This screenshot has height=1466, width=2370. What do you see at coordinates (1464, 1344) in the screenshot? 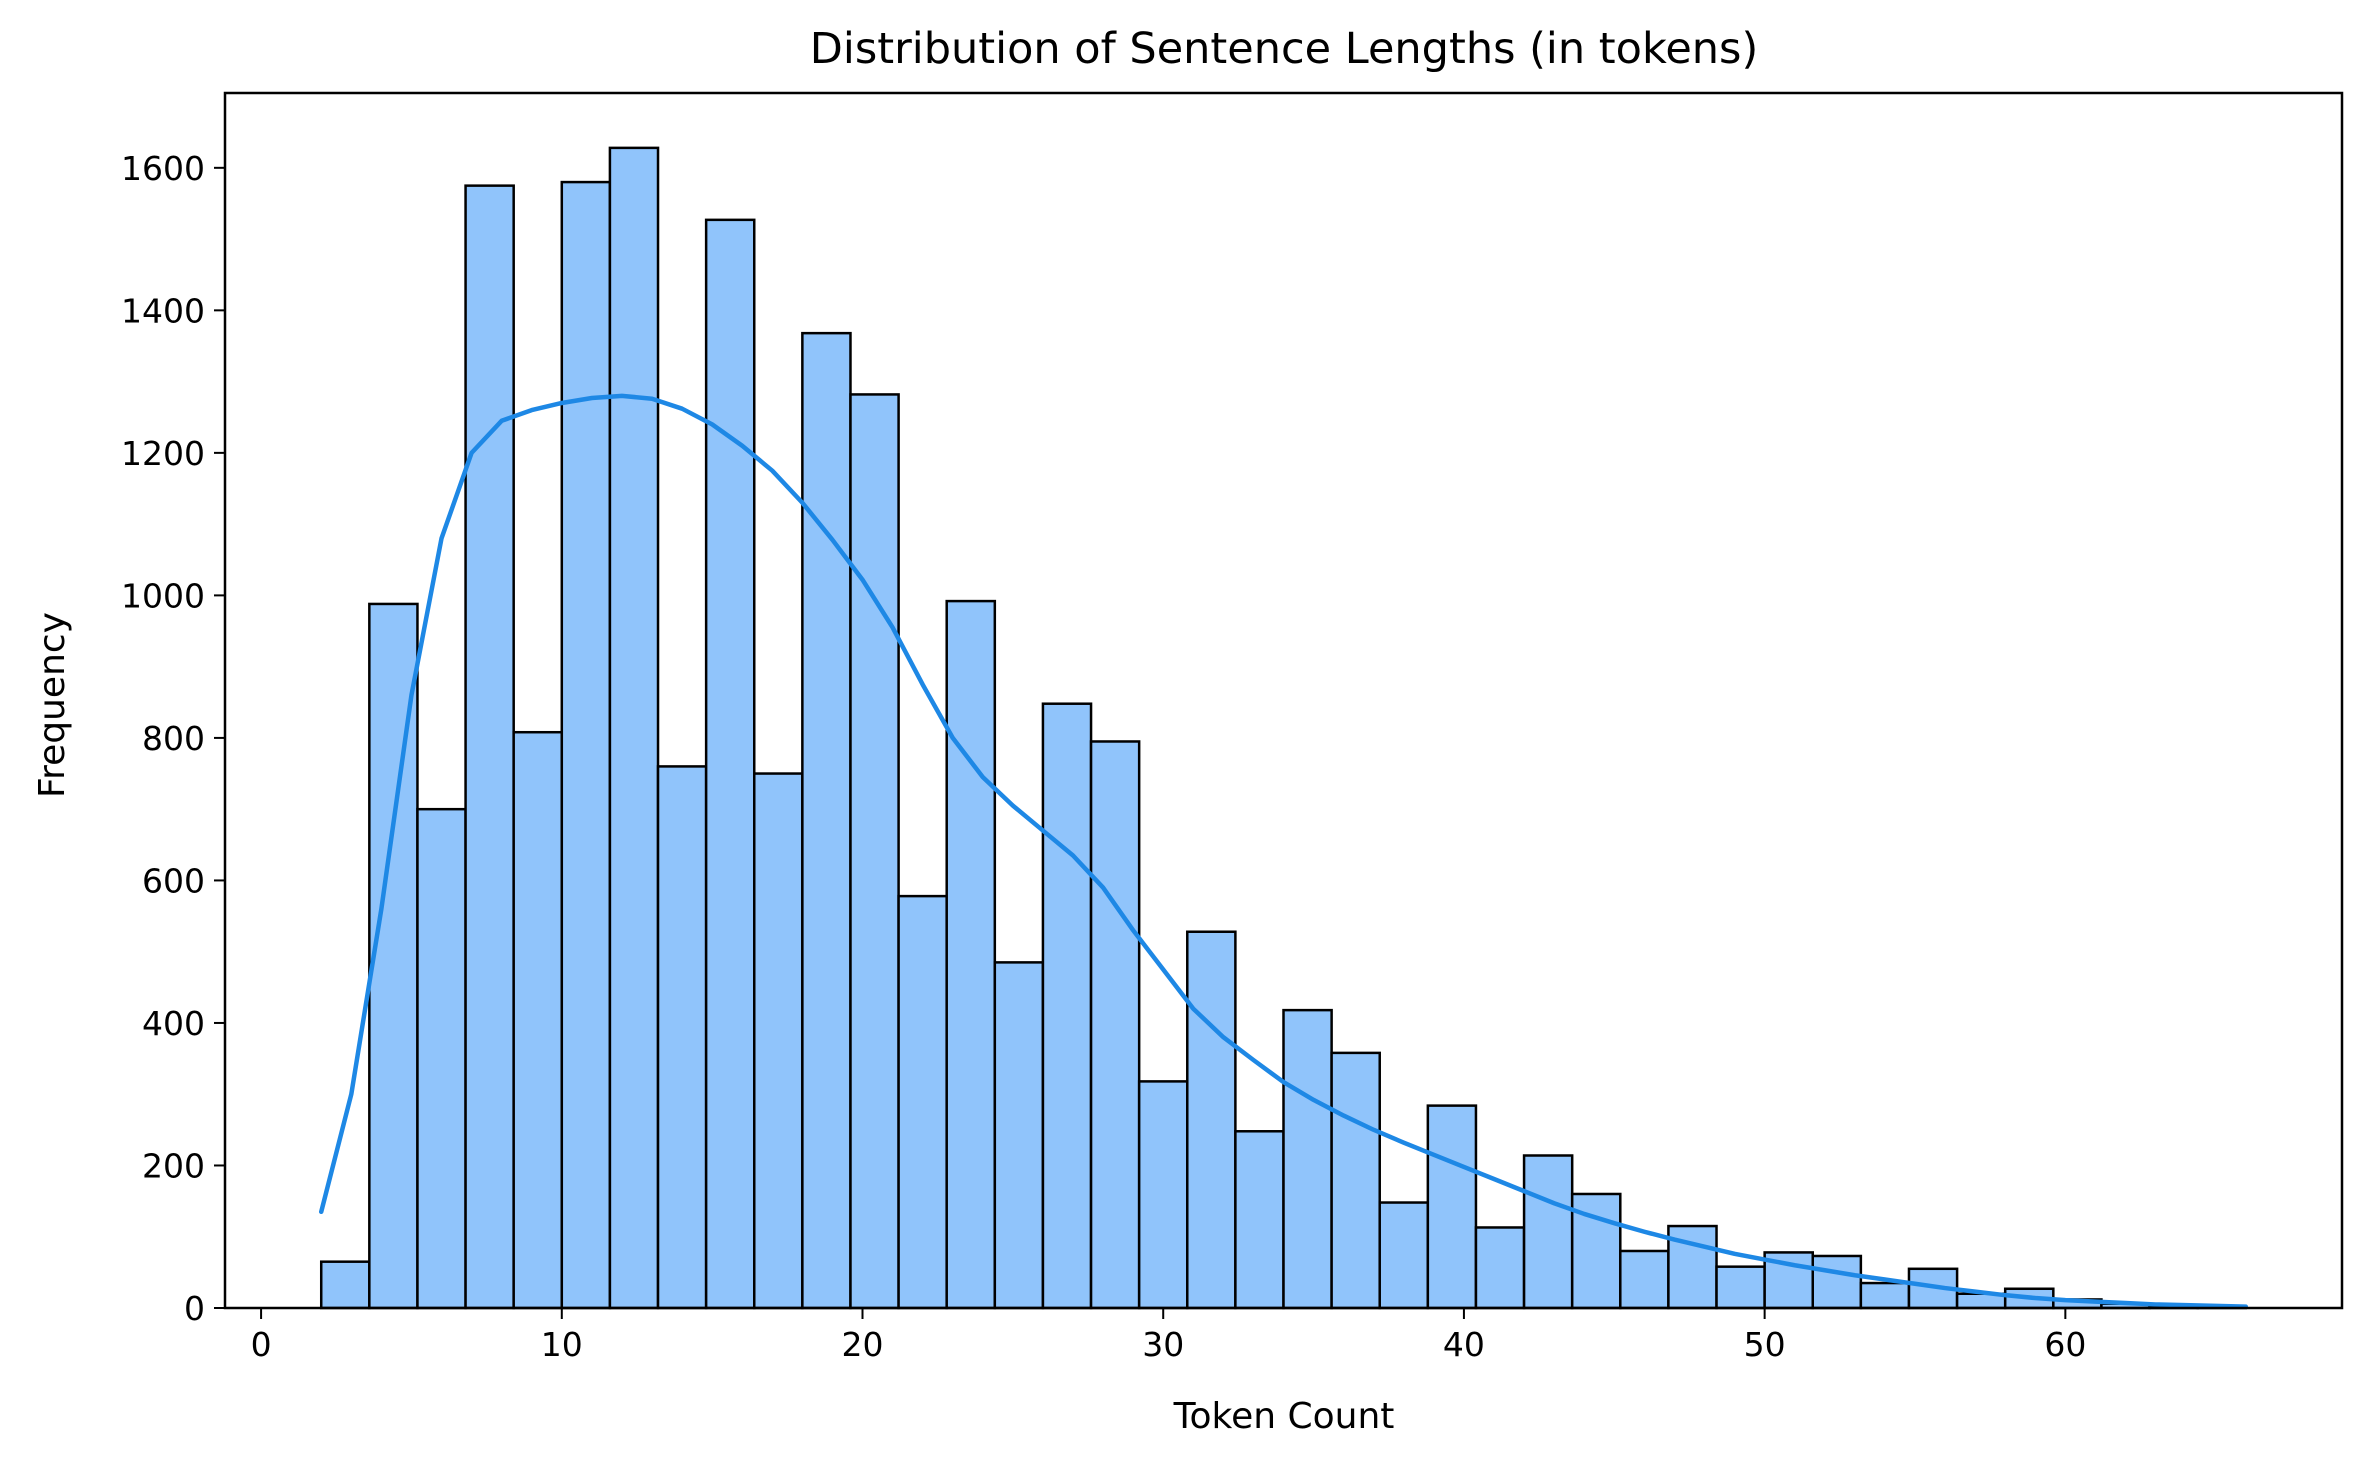
I see `x-tick-label: 40` at bounding box center [1464, 1344].